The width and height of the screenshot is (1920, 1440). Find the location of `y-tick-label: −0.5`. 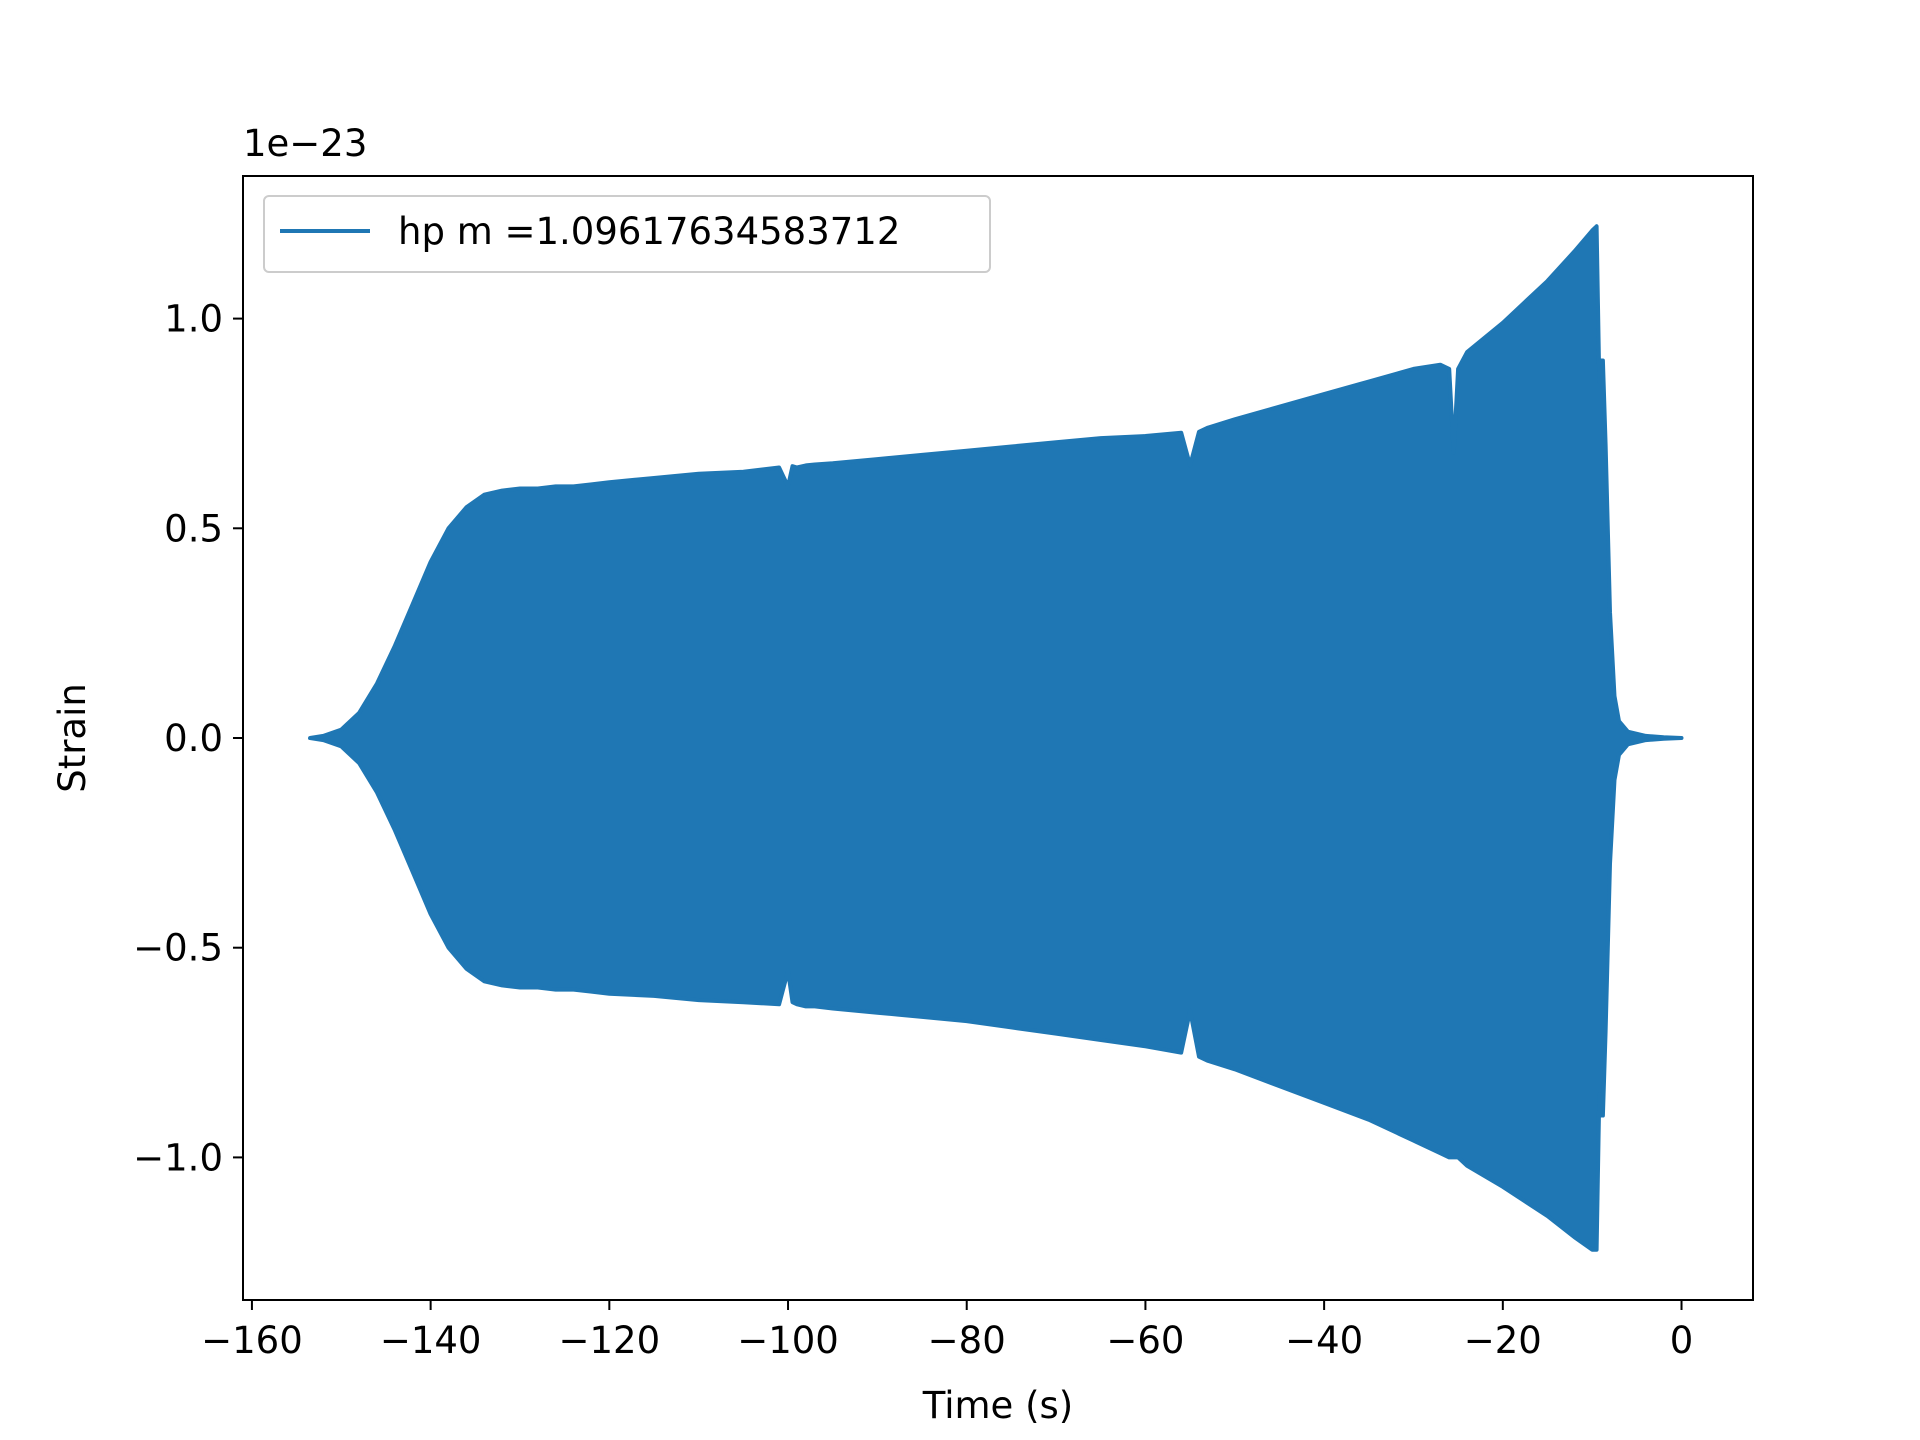

y-tick-label: −0.5 is located at coordinates (178, 948).